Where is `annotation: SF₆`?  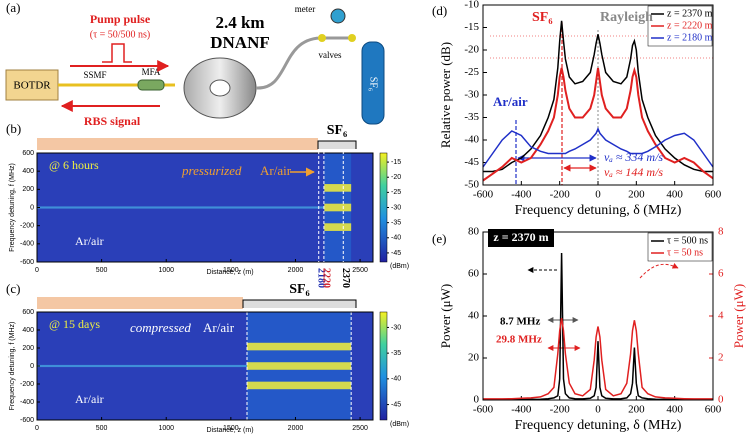
annotation: SF₆ is located at coordinates (542, 17).